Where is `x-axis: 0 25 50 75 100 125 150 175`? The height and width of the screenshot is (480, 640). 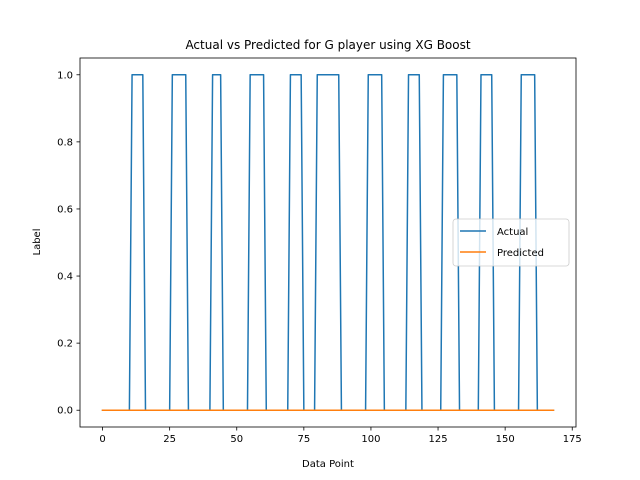 x-axis: 0 25 50 75 100 125 150 175 is located at coordinates (340, 436).